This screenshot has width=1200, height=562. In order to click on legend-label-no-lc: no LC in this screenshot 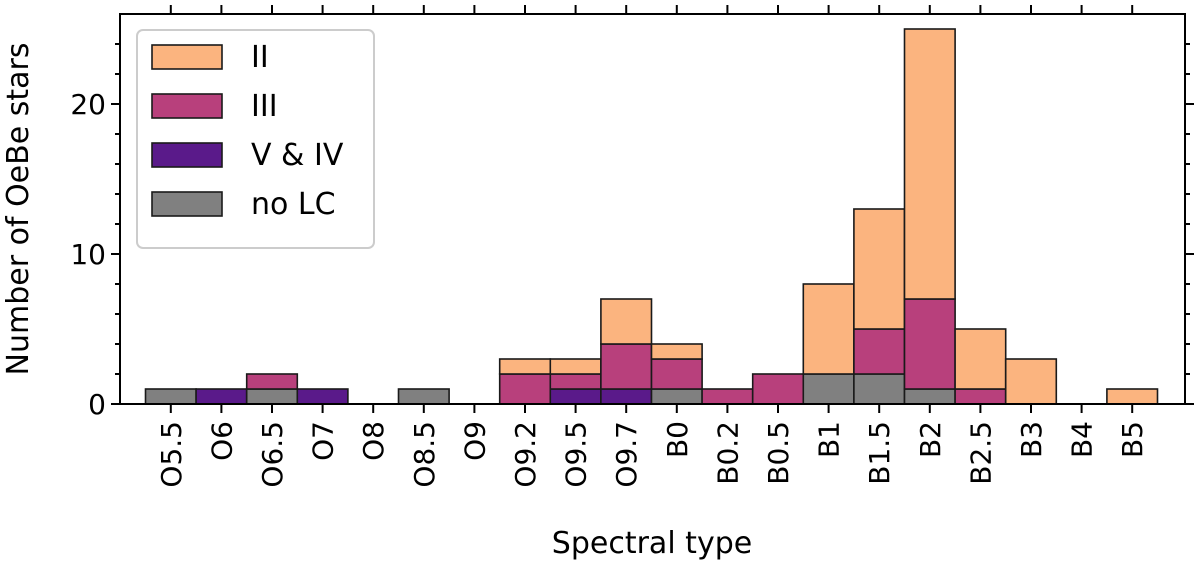, I will do `click(293, 204)`.